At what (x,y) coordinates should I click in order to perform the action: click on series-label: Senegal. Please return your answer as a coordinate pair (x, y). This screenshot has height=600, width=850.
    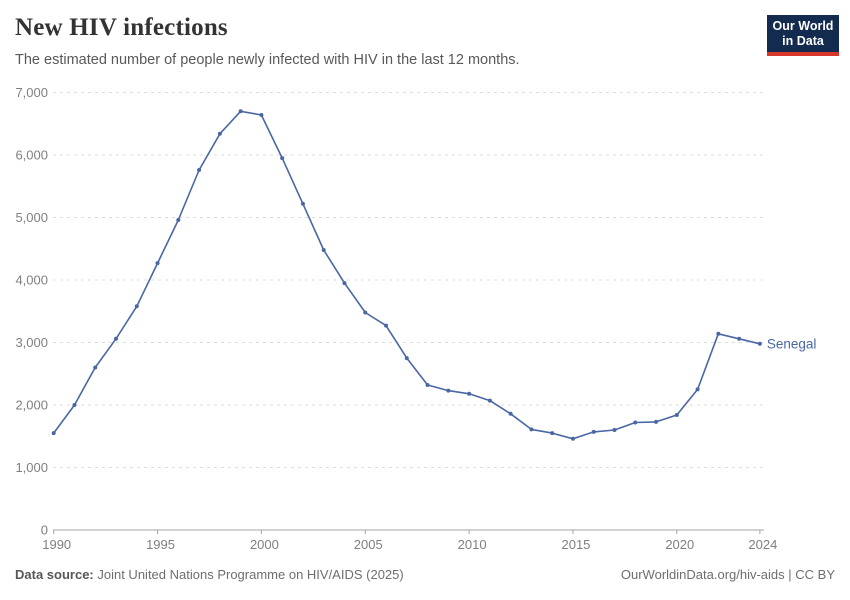
    Looking at the image, I should click on (792, 343).